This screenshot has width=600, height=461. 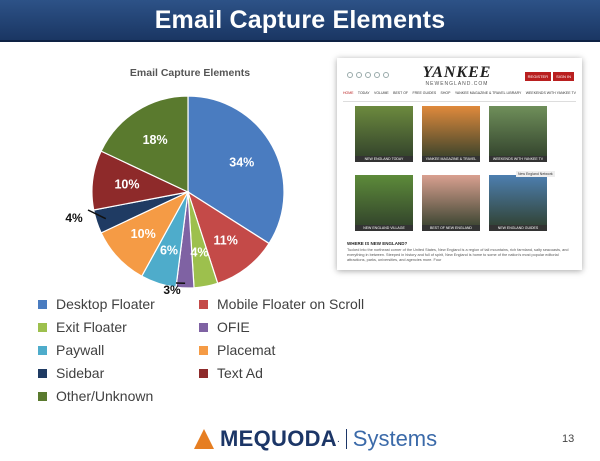 I want to click on legend-item: Exit Floater, so click(x=82, y=327).